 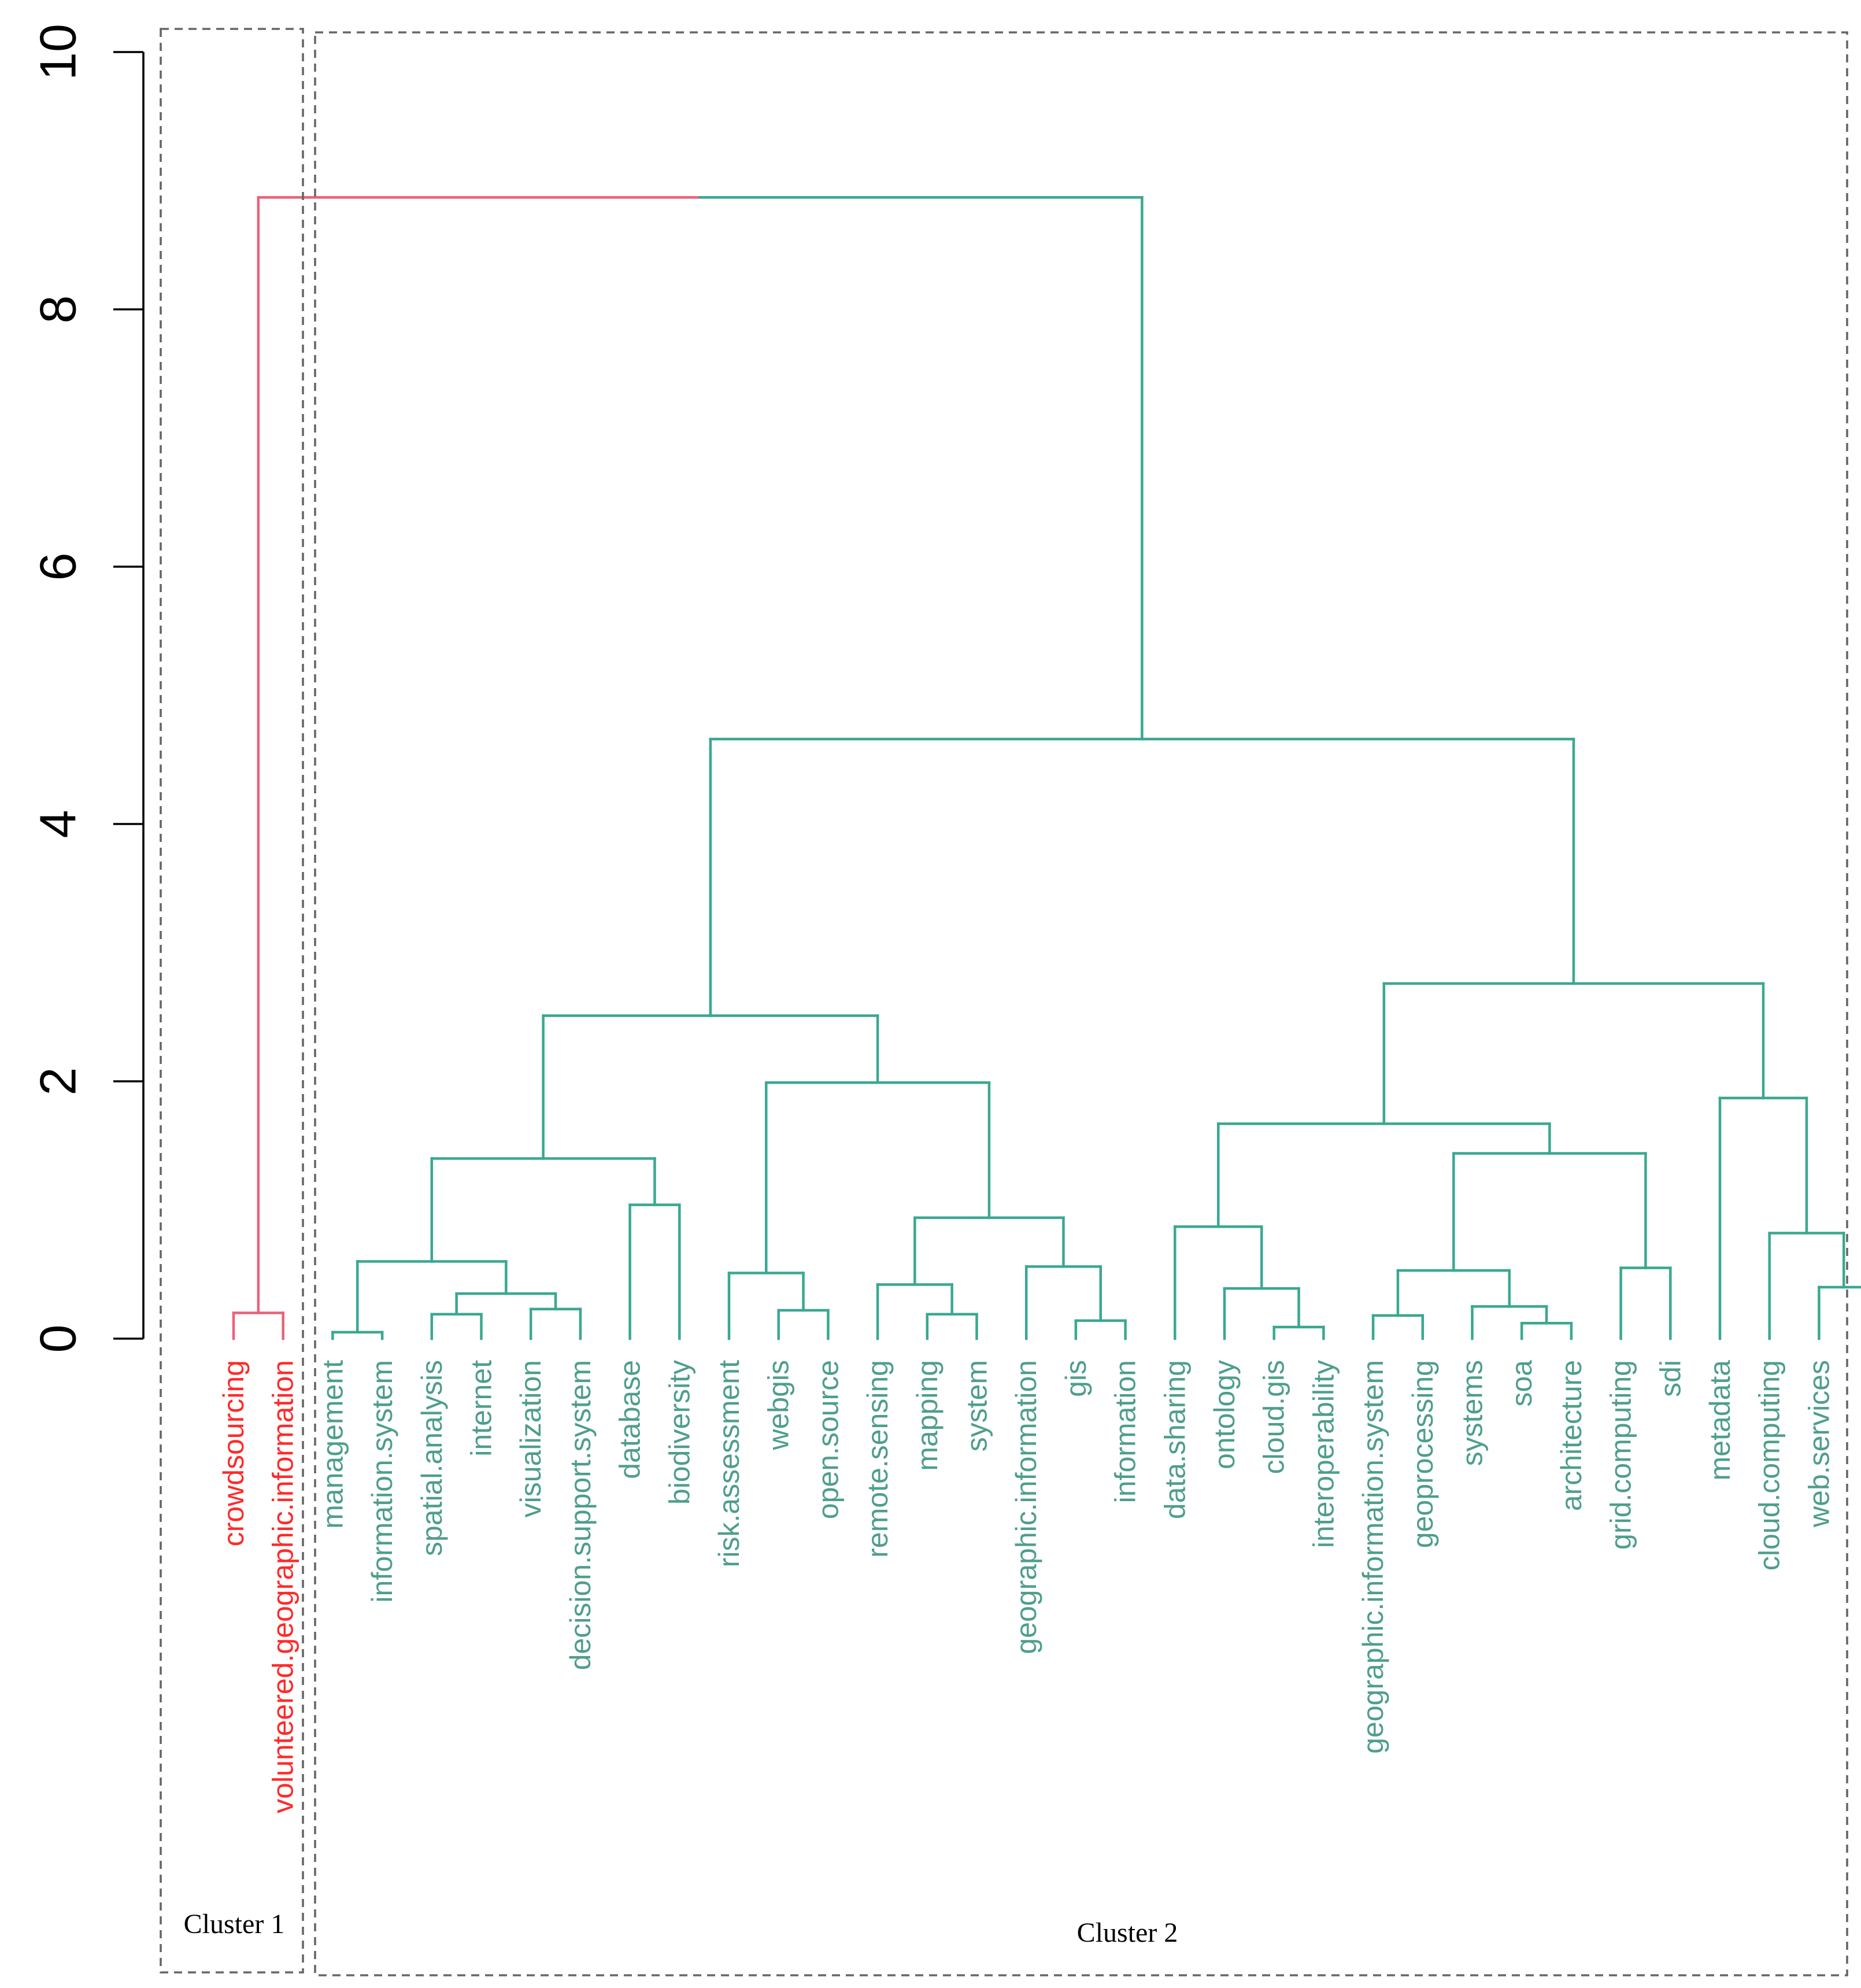 I want to click on cluster-1-box, so click(x=232, y=1001).